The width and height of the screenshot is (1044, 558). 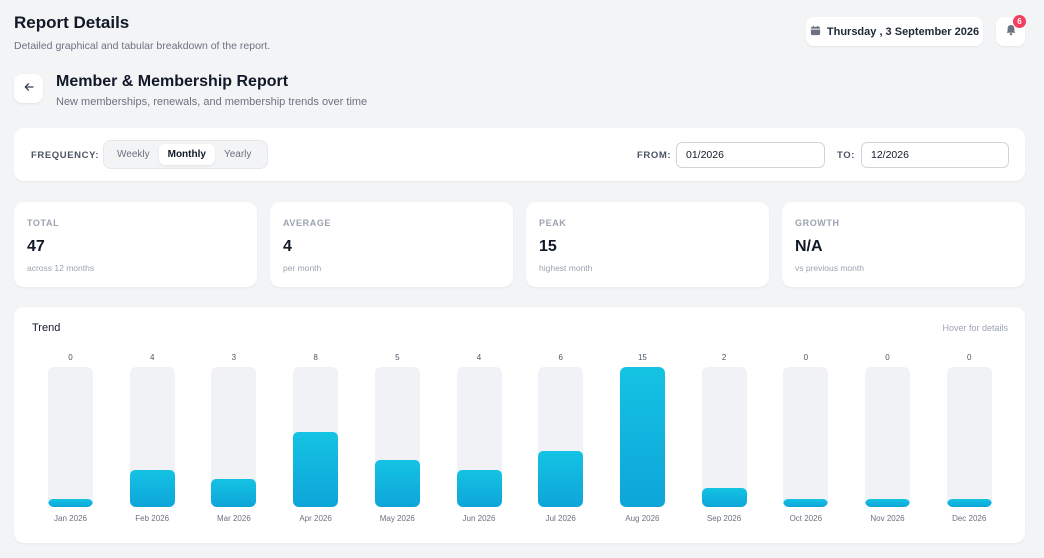 What do you see at coordinates (887, 518) in the screenshot?
I see `bar-category-label: Nov 2026` at bounding box center [887, 518].